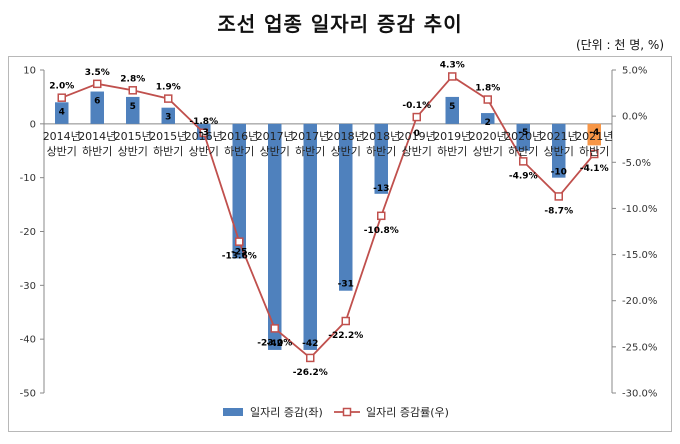 Image resolution: width=680 pixels, height=444 pixels. What do you see at coordinates (523, 133) in the screenshot?
I see `bar-value-label: -5` at bounding box center [523, 133].